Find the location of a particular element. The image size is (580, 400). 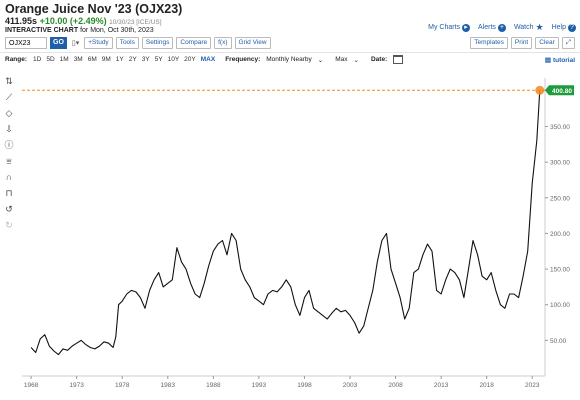

shape-tool-icon: ◇ is located at coordinates (9, 113).